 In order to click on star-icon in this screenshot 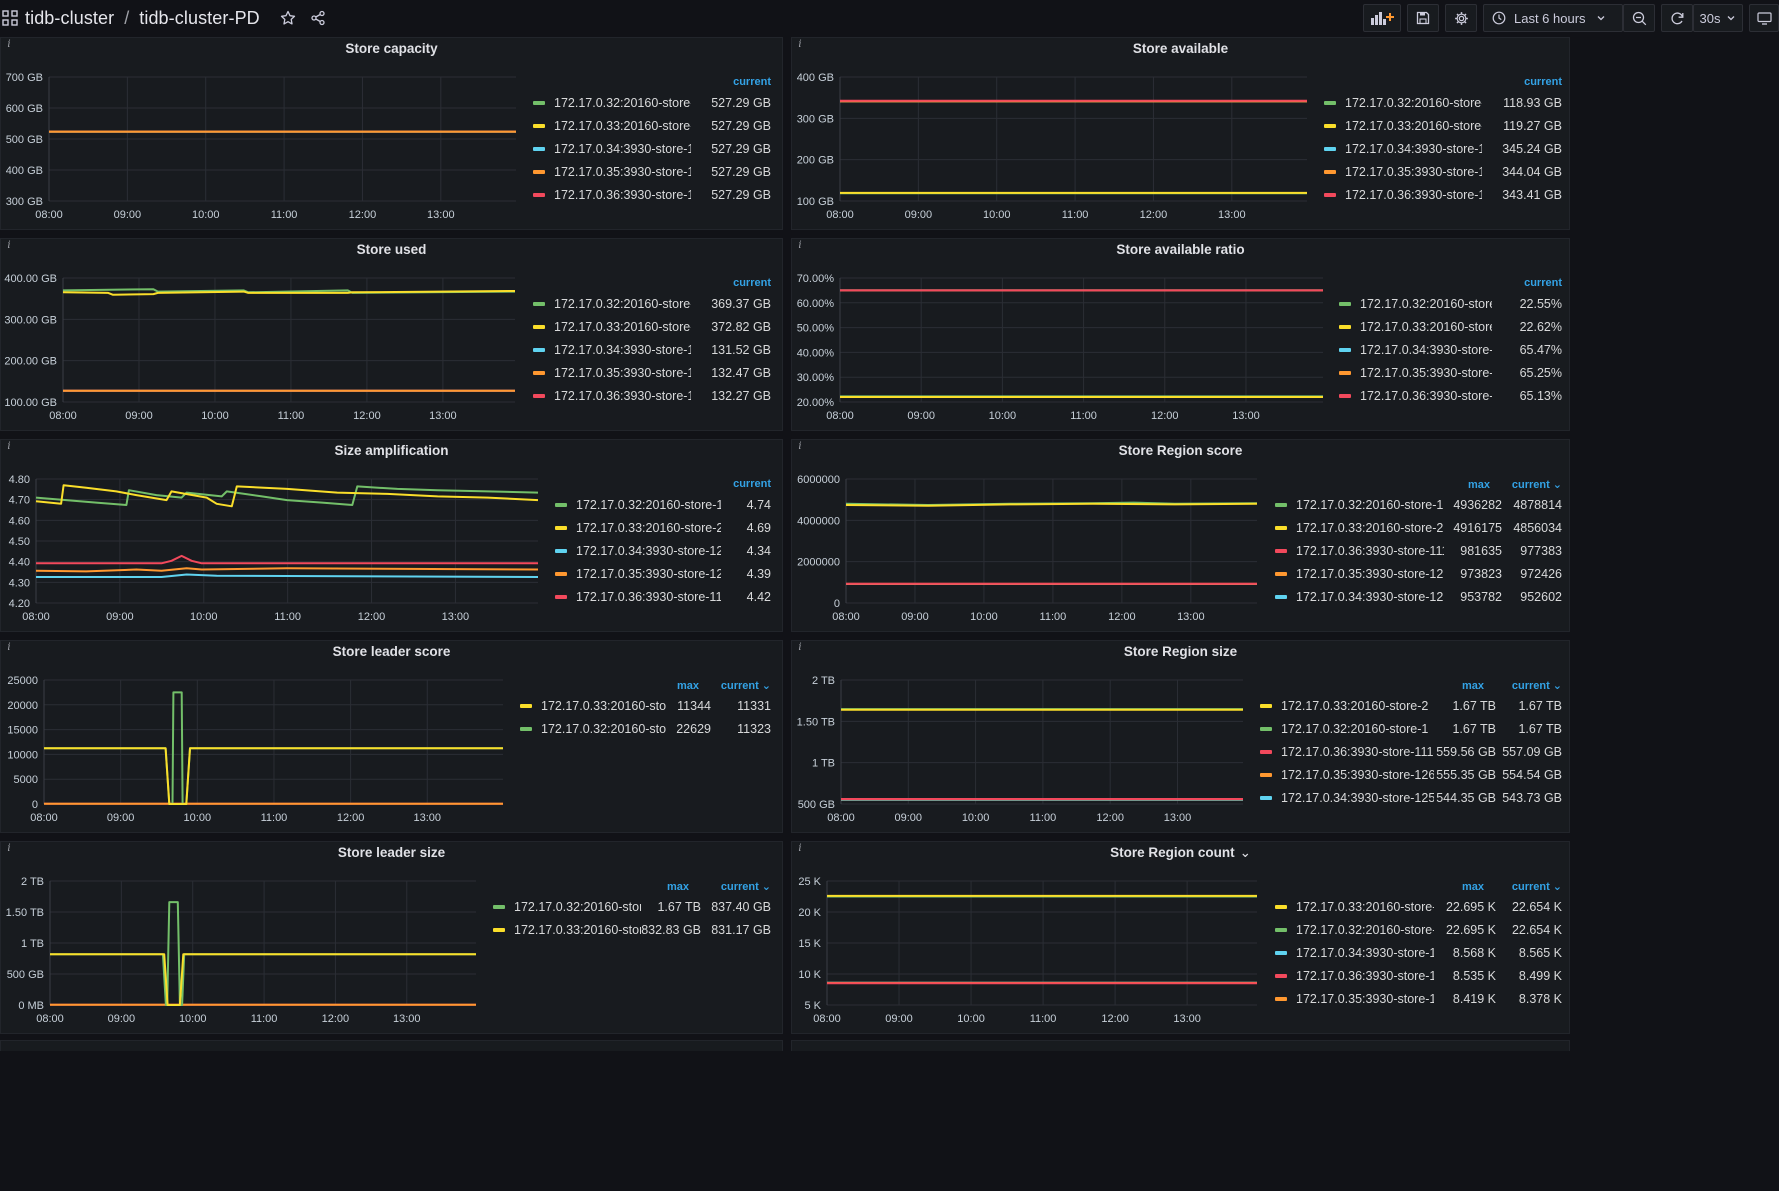, I will do `click(288, 18)`.